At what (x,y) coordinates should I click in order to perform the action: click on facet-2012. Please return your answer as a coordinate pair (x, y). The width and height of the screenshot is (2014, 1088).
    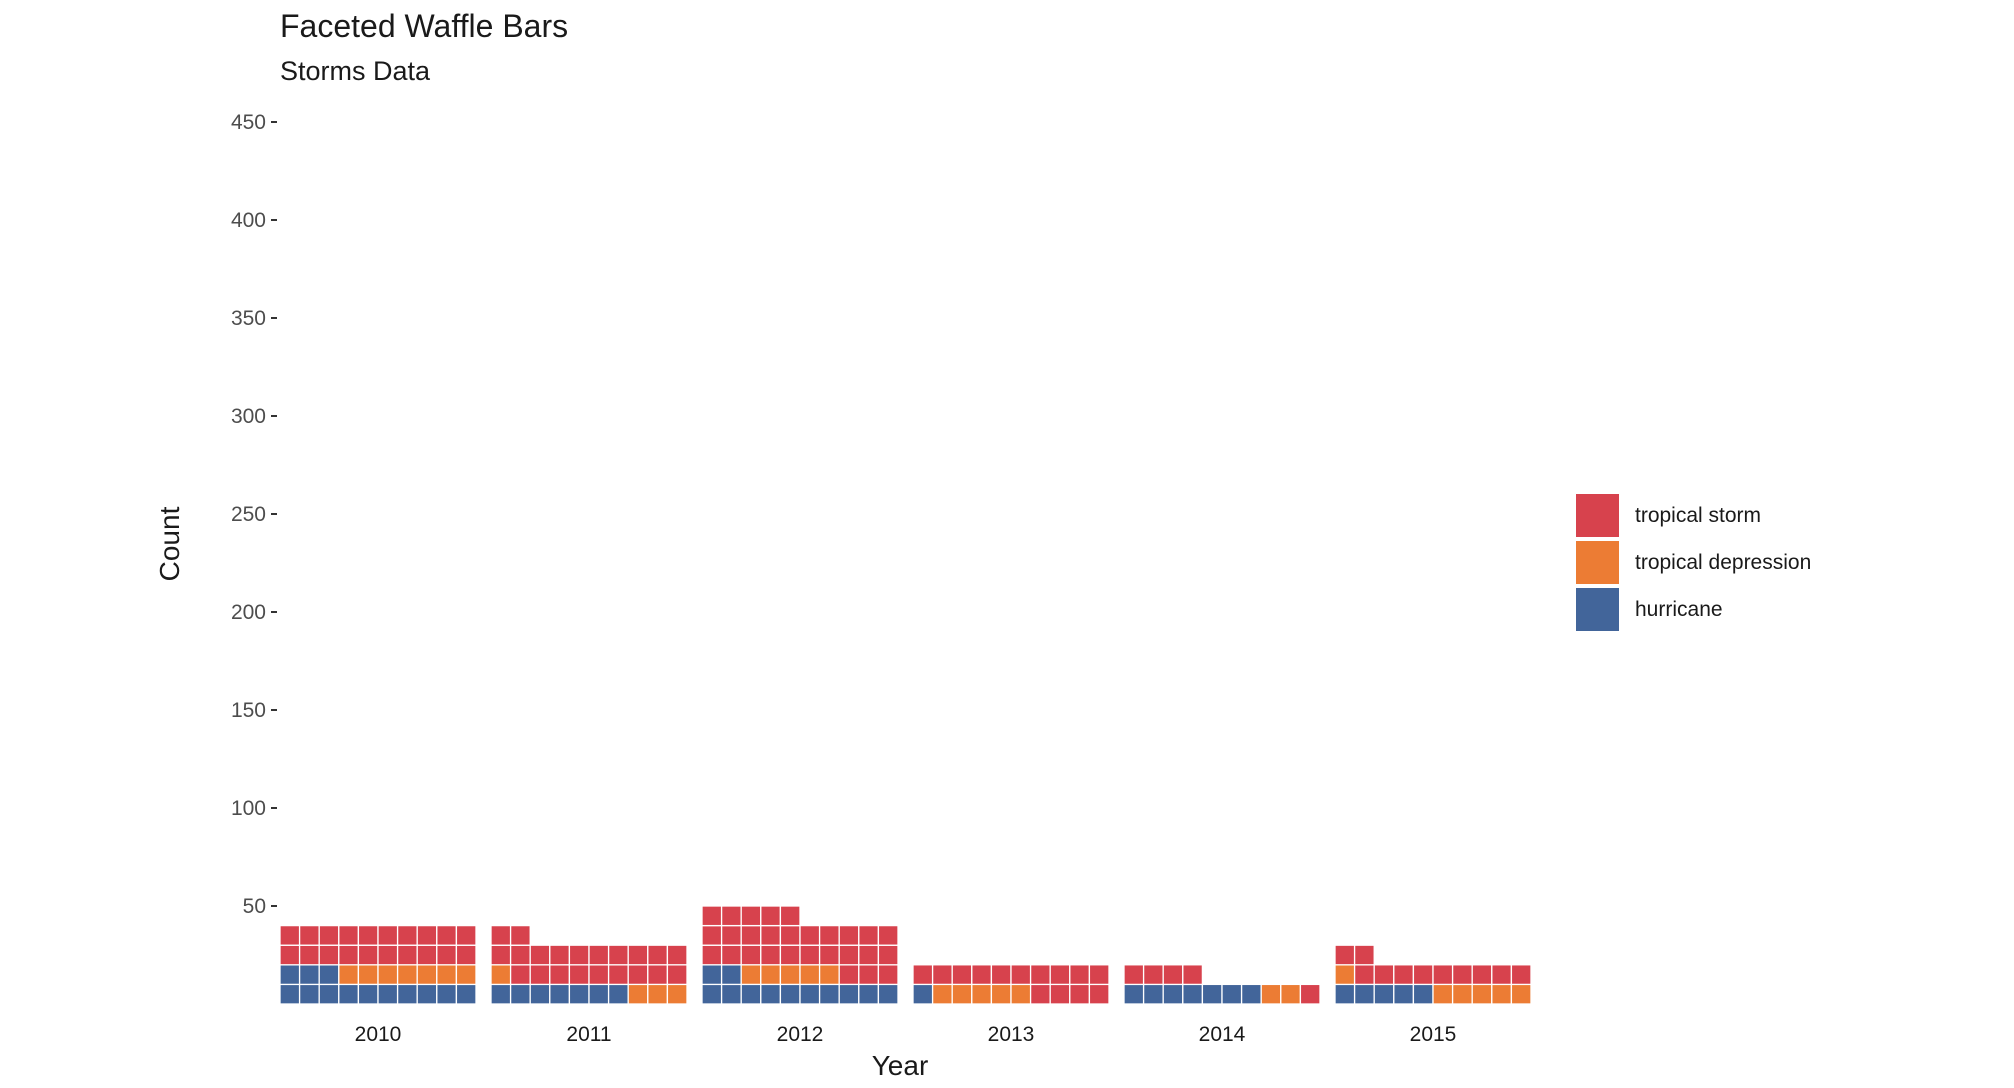
    Looking at the image, I should click on (800, 955).